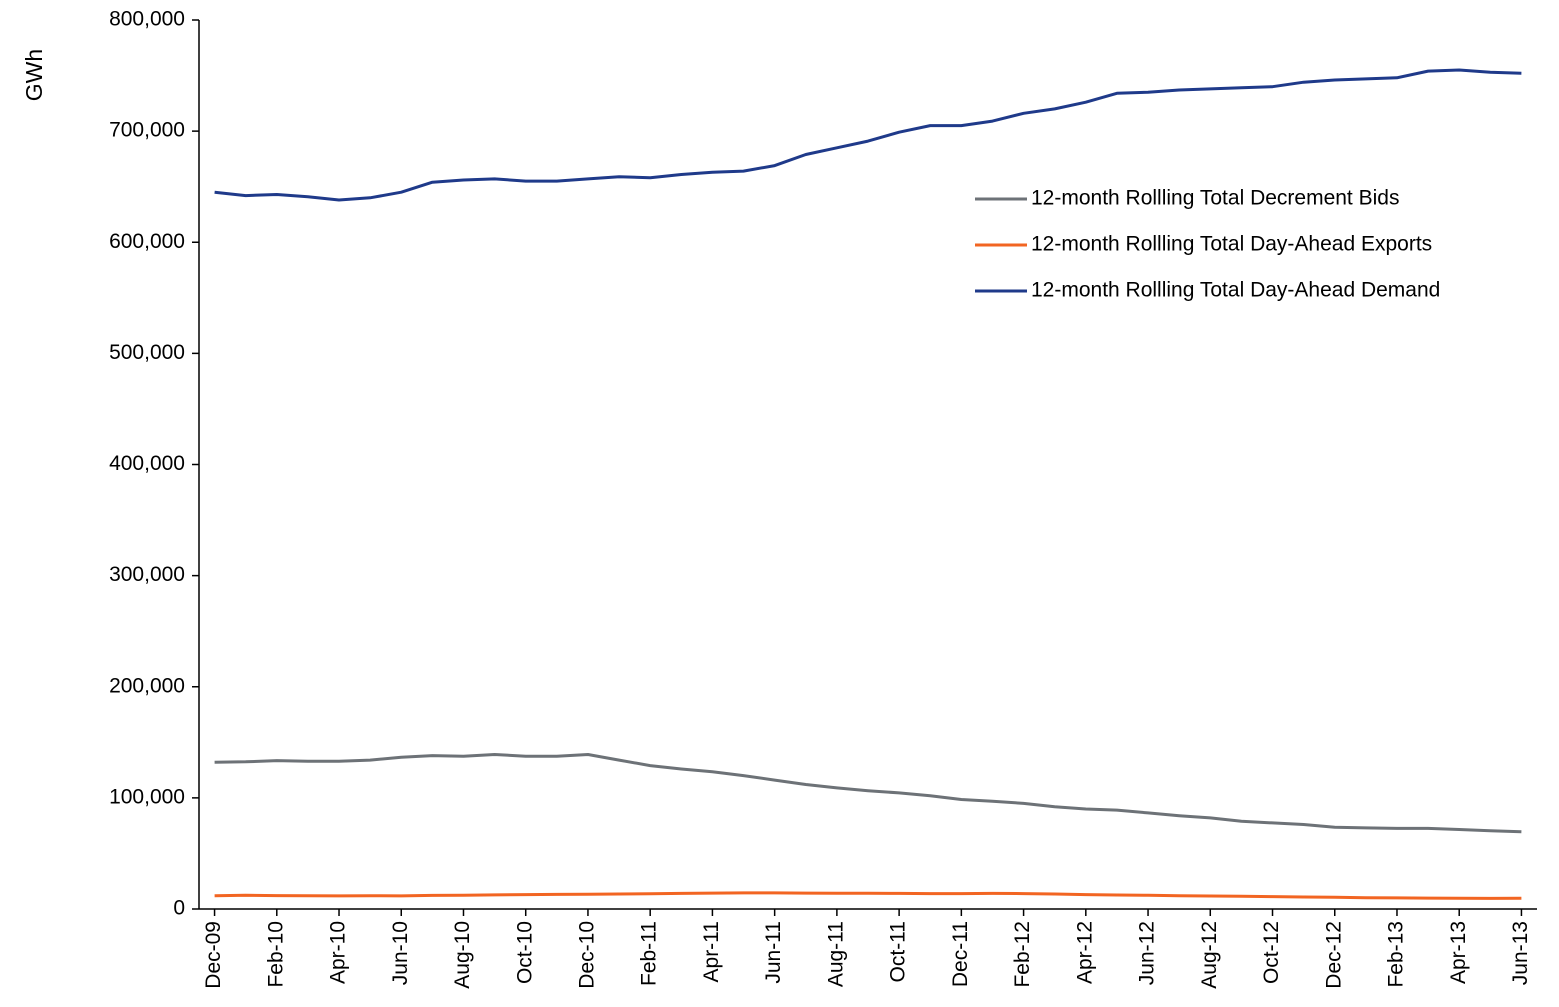  Describe the element at coordinates (147, 796) in the screenshot. I see `y-tick-label: 100,000` at that location.